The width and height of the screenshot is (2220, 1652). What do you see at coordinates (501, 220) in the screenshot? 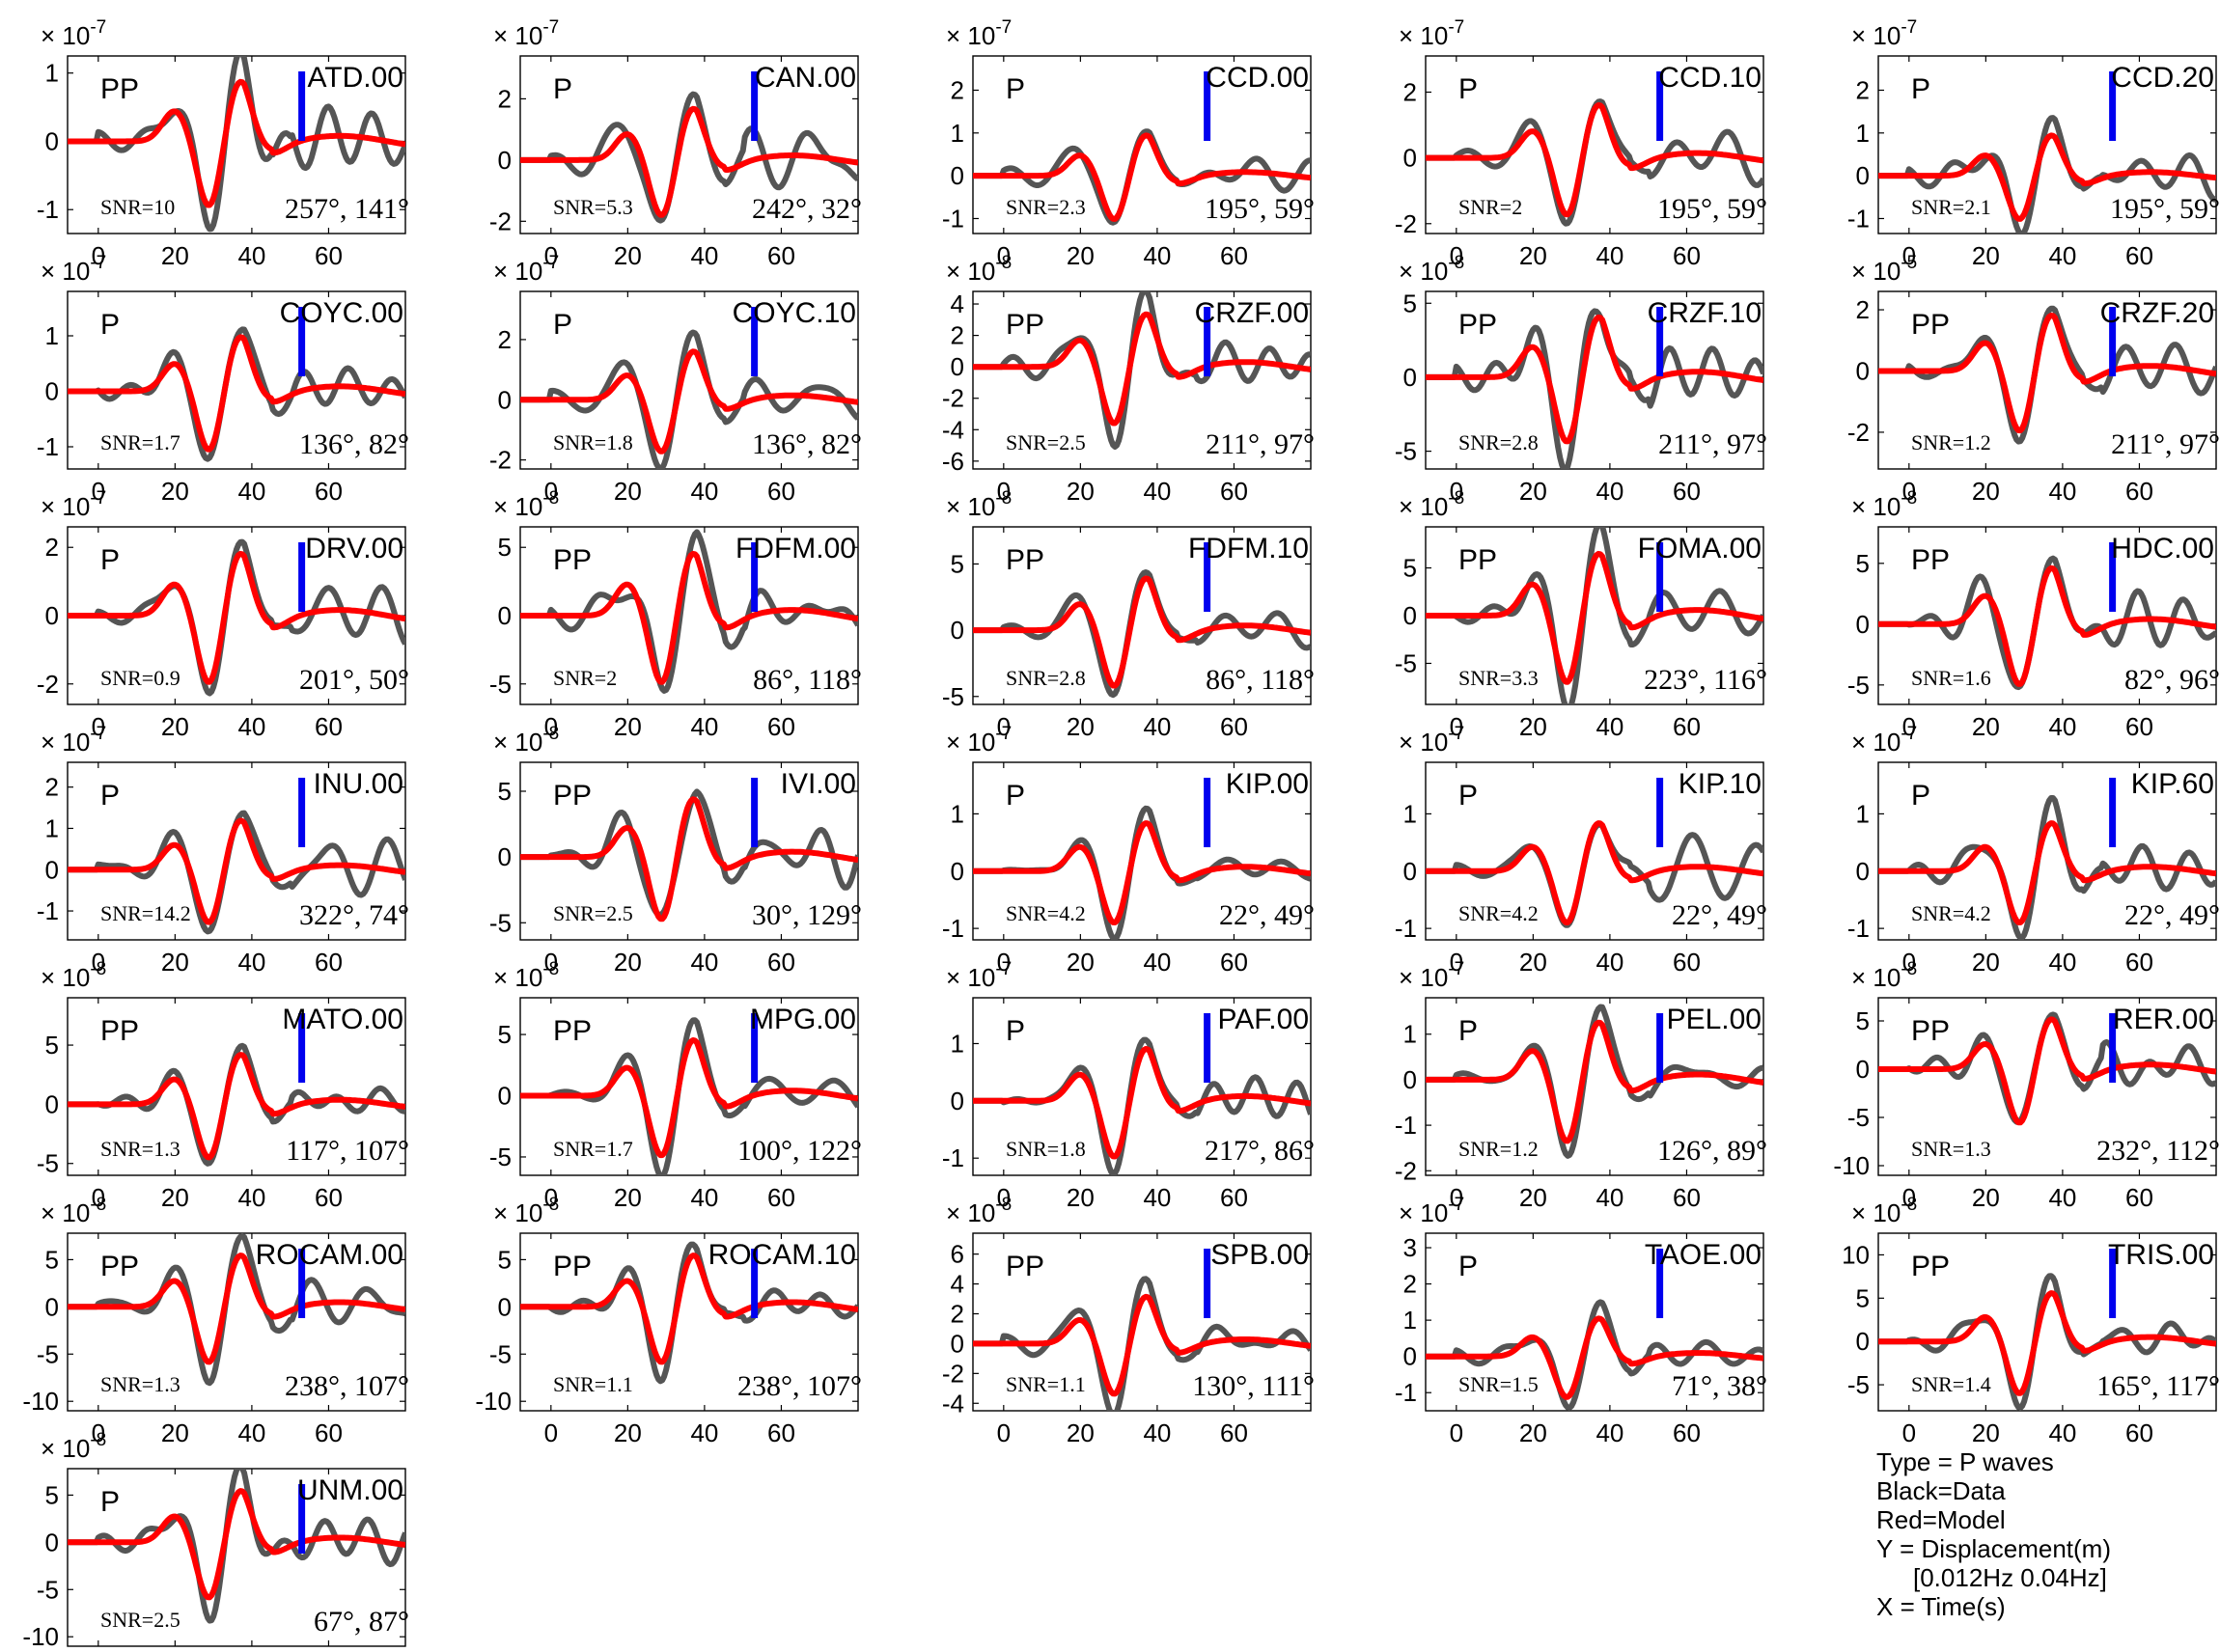
I see `ytick-label: -2` at bounding box center [501, 220].